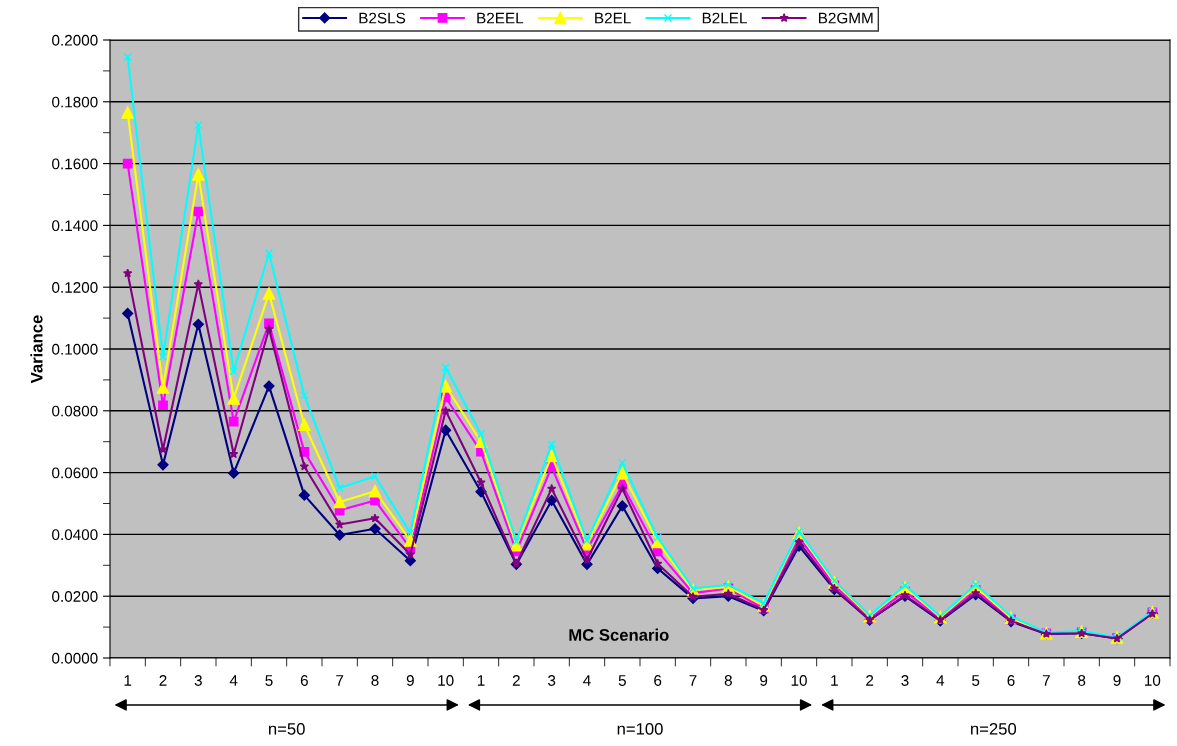  What do you see at coordinates (75, 535) in the screenshot?
I see `y-tick-label: 0.0400` at bounding box center [75, 535].